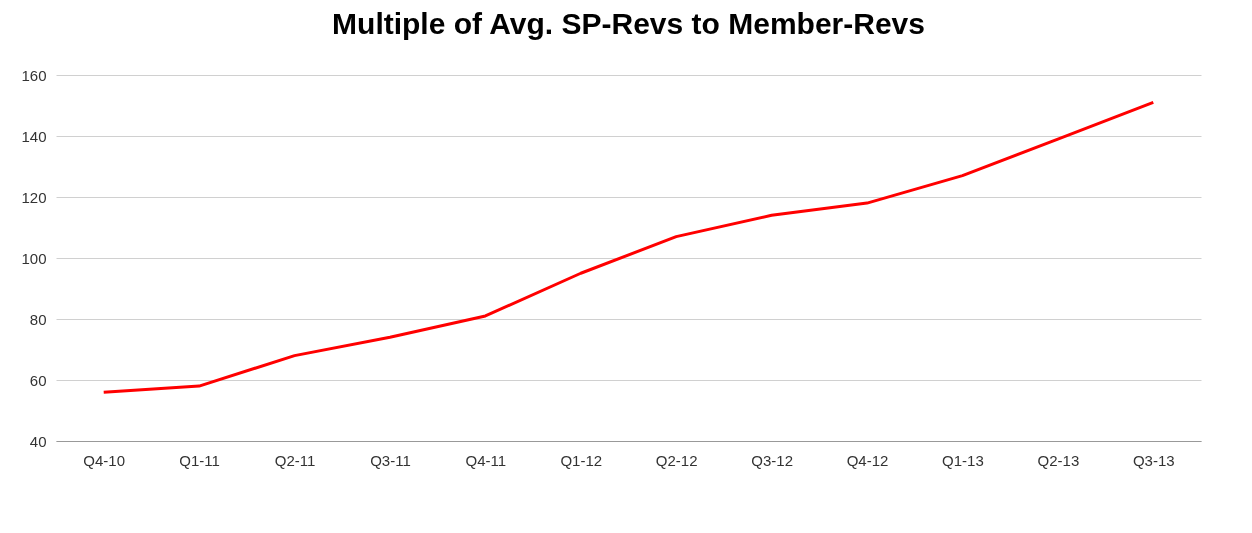 The height and width of the screenshot is (533, 1252). What do you see at coordinates (34, 75) in the screenshot?
I see `y-tick-label: 160` at bounding box center [34, 75].